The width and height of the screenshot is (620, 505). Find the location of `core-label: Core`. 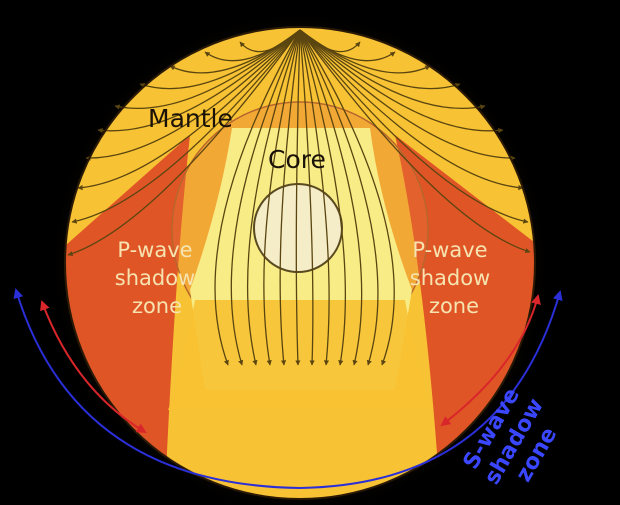

core-label: Core is located at coordinates (297, 159).